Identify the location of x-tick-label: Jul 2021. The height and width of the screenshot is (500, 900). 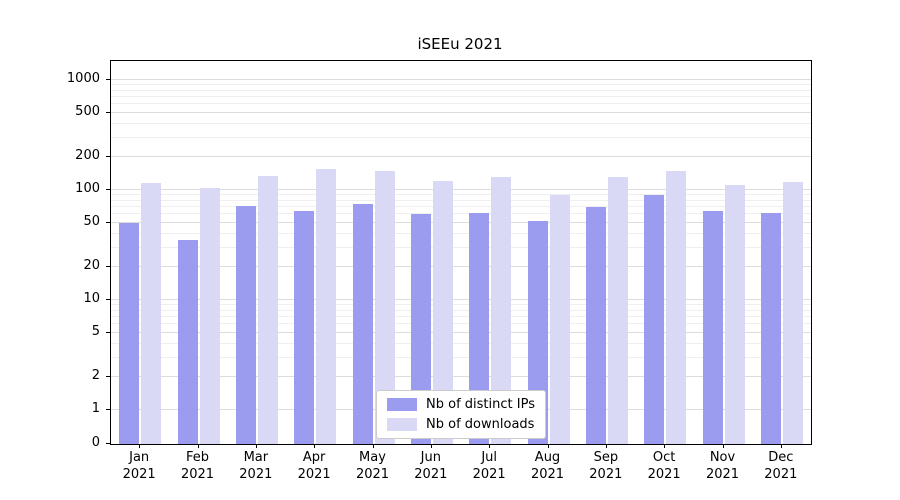
(489, 466).